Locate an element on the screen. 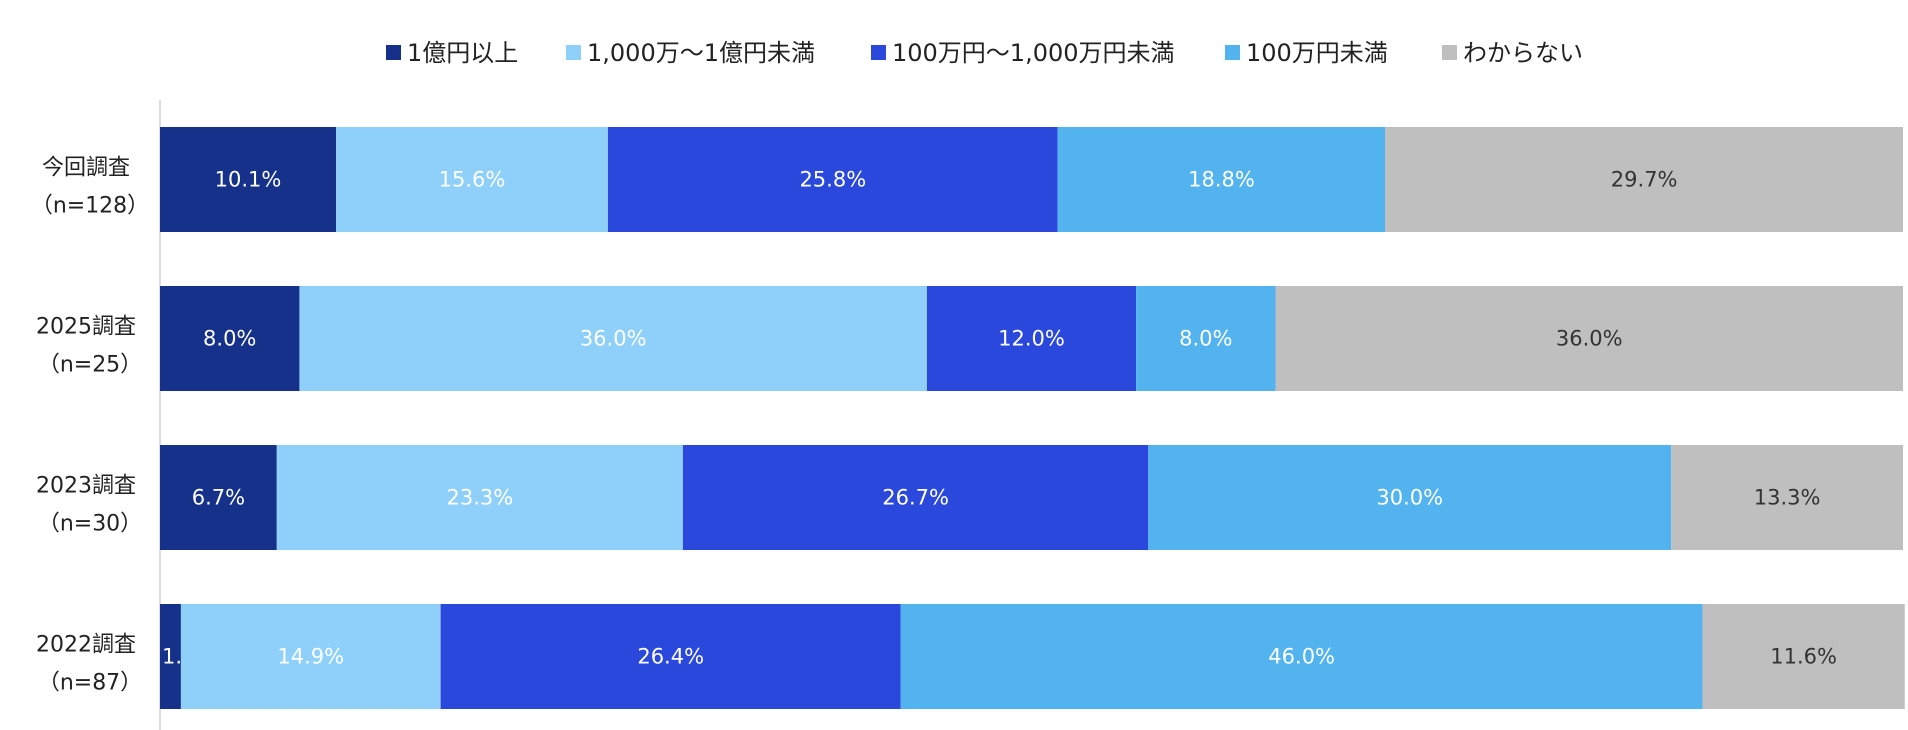 This screenshot has height=730, width=1908. data-label: 25.8% is located at coordinates (832, 180).